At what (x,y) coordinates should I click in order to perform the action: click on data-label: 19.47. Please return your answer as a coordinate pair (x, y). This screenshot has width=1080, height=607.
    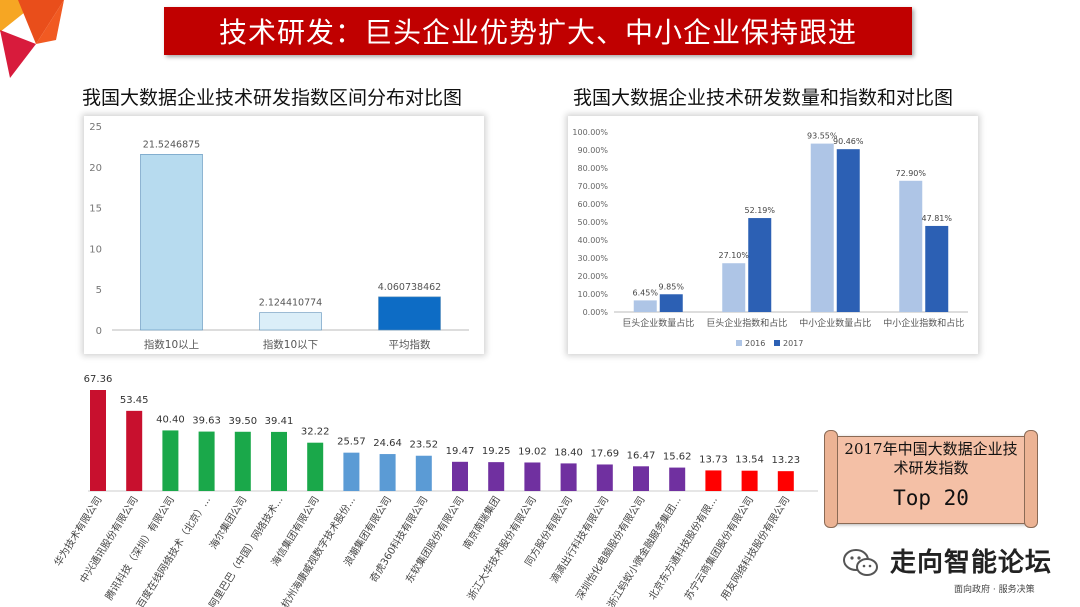
    Looking at the image, I should click on (460, 451).